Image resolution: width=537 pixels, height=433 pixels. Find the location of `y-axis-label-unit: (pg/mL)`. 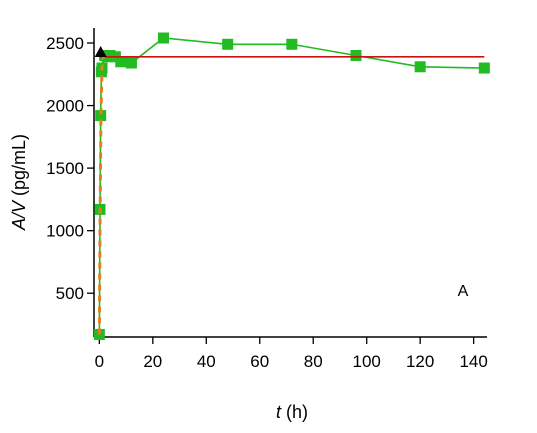

y-axis-label-unit: (pg/mL) is located at coordinates (19, 167).